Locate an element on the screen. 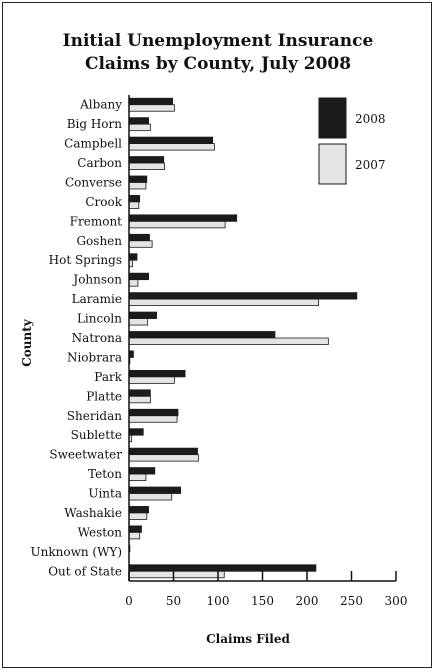 The image size is (436, 672). bar-teton-2008 is located at coordinates (142, 471).